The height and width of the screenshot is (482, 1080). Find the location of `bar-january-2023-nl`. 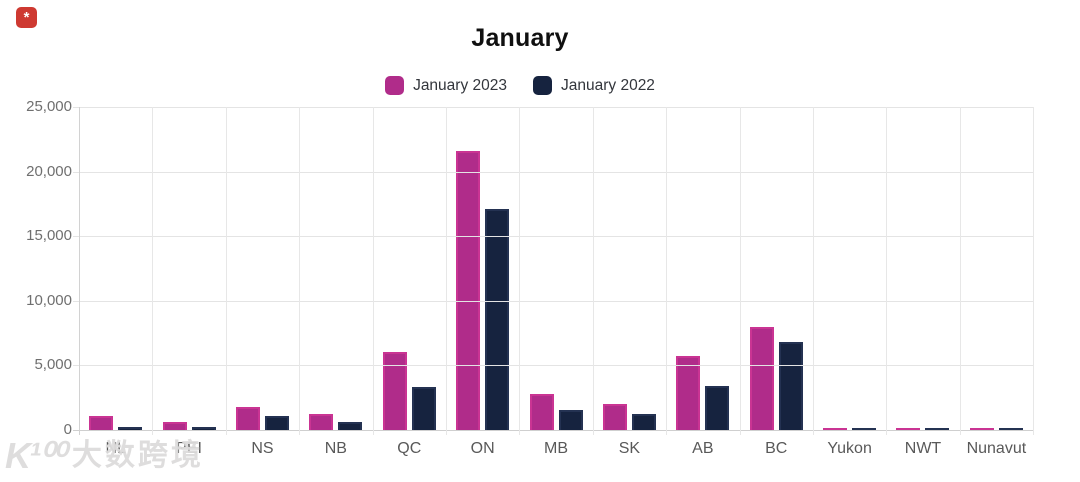

bar-january-2023-nl is located at coordinates (101, 423).